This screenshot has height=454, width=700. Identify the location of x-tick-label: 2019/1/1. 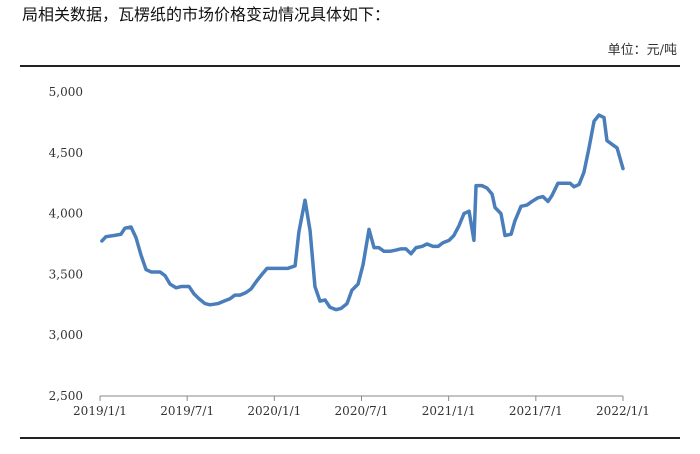
(100, 411).